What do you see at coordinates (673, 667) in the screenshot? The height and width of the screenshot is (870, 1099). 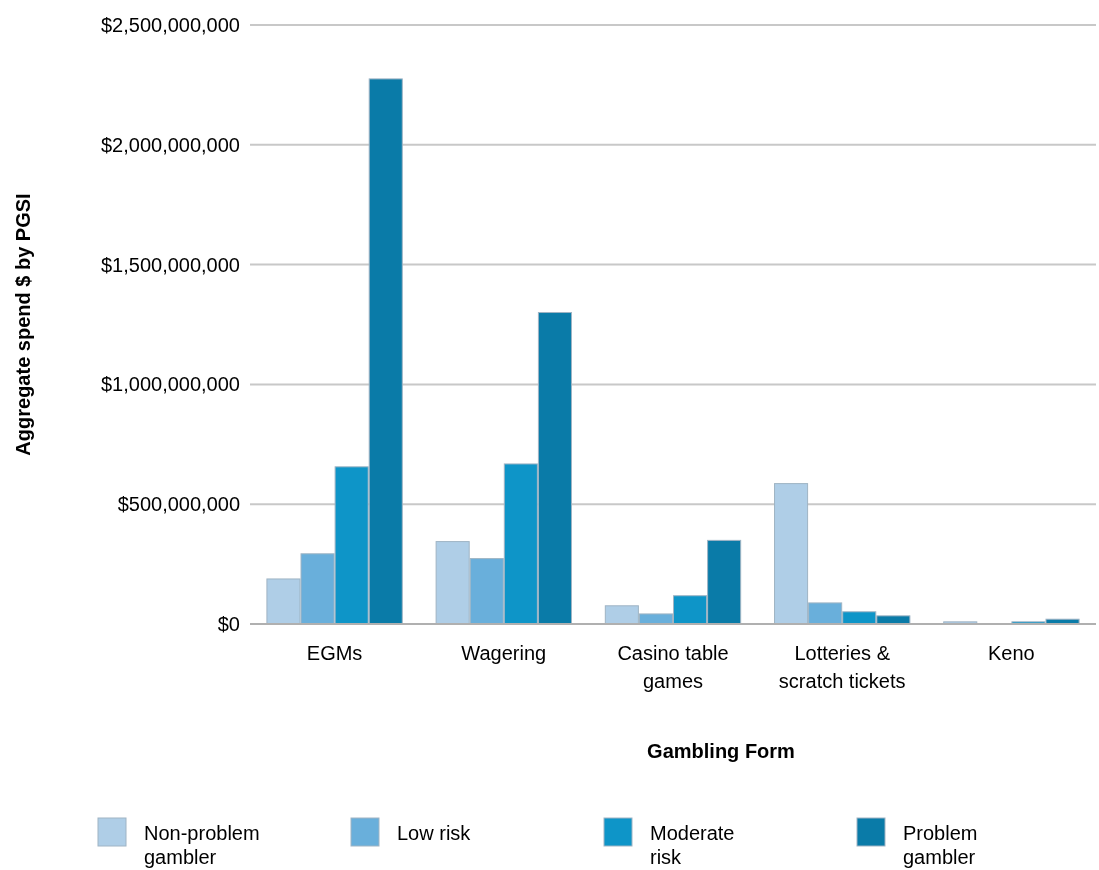 I see `x-tick-label: Casino table games` at bounding box center [673, 667].